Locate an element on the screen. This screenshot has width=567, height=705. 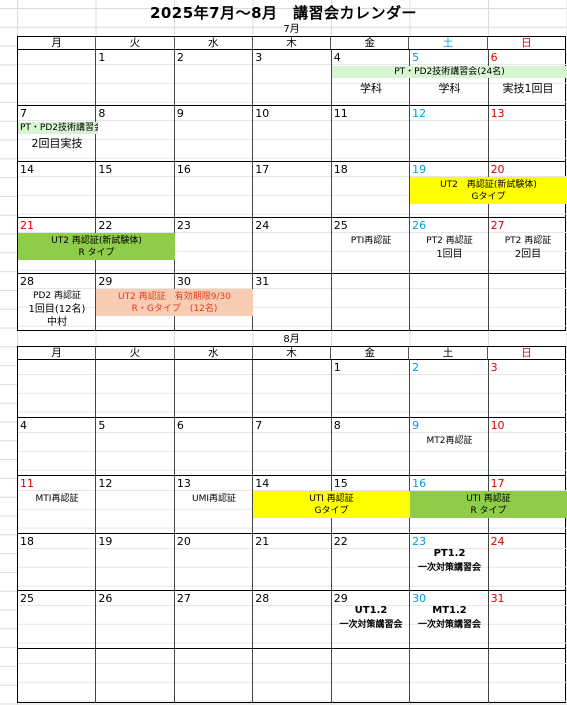
day-cell: 15 is located at coordinates (135, 189).